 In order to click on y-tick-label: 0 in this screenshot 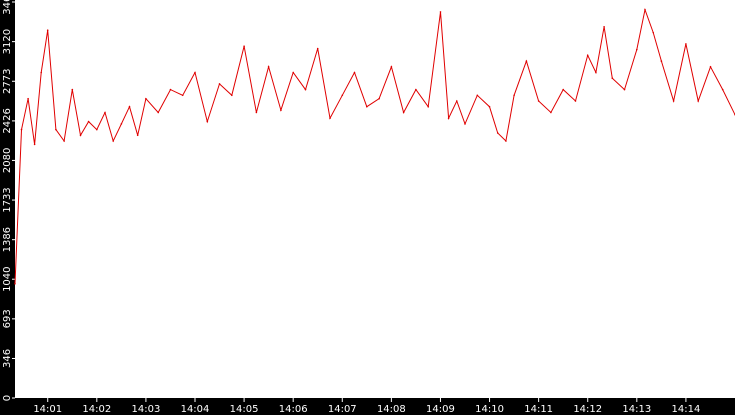, I will do `click(7, 398)`.